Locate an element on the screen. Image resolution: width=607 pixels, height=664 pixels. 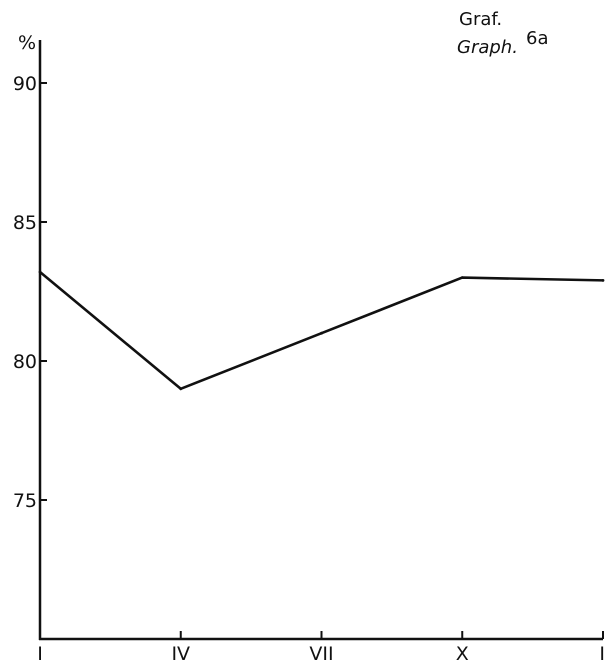
x-tick-label: IV is located at coordinates (180, 653).